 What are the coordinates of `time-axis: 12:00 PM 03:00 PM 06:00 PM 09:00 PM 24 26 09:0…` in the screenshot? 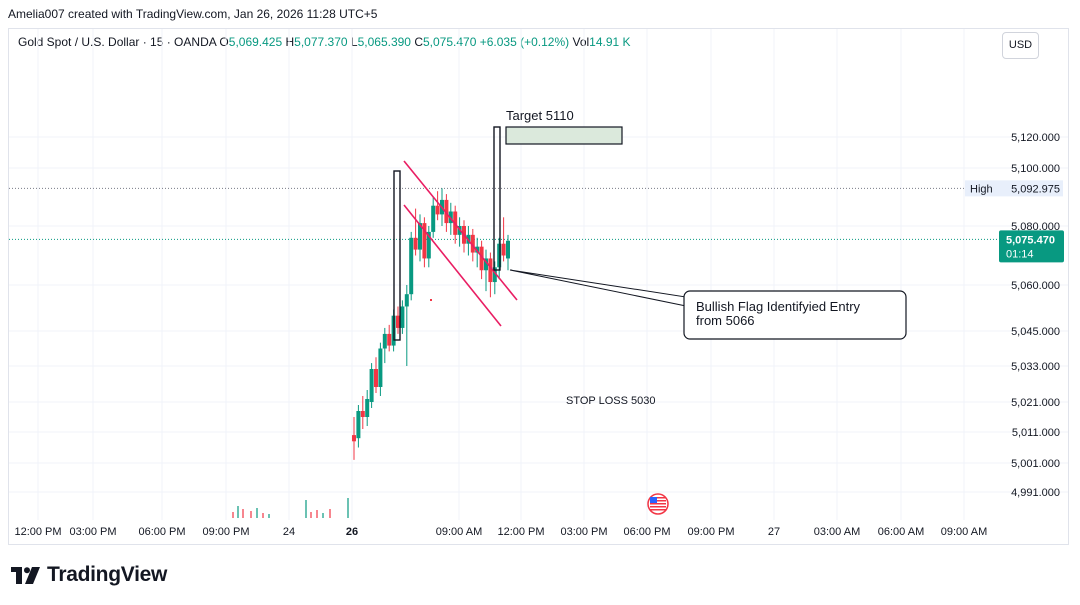 It's located at (500, 532).